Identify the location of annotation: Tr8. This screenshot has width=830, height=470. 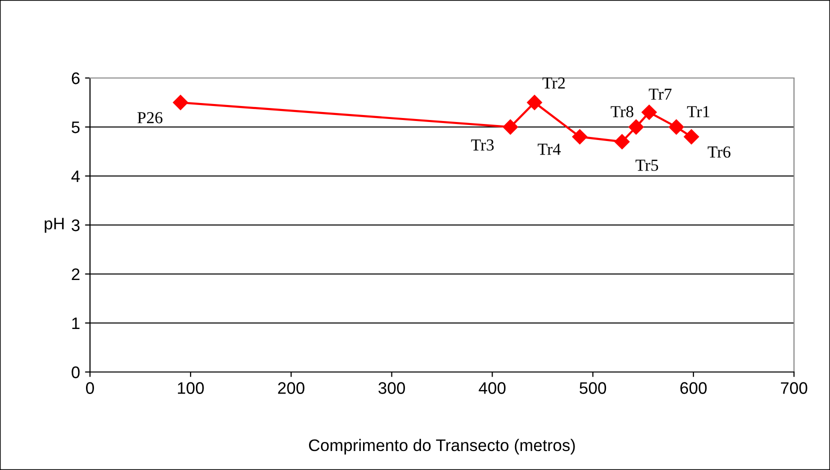
(622, 112).